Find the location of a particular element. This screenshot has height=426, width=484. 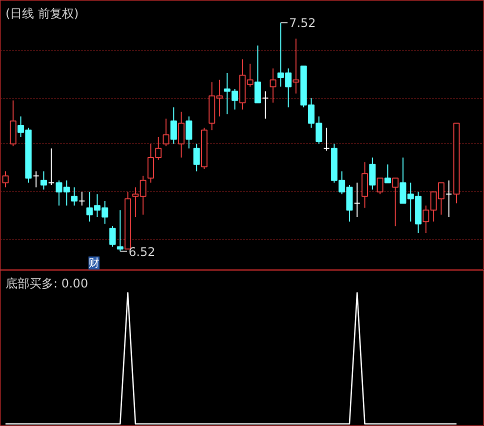

chart-title: 底部买多: 0.00 is located at coordinates (47, 283).